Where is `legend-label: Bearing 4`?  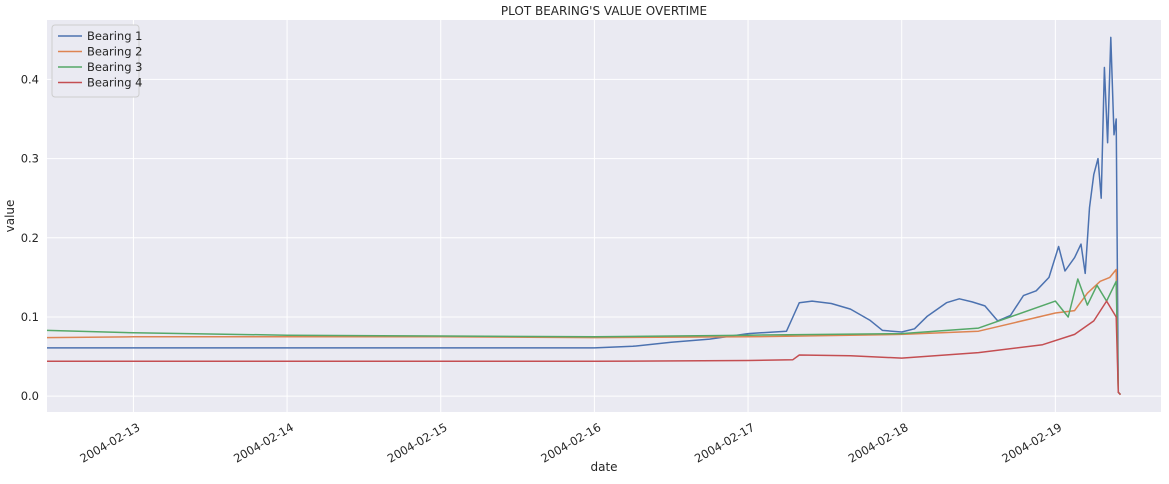 legend-label: Bearing 4 is located at coordinates (115, 83).